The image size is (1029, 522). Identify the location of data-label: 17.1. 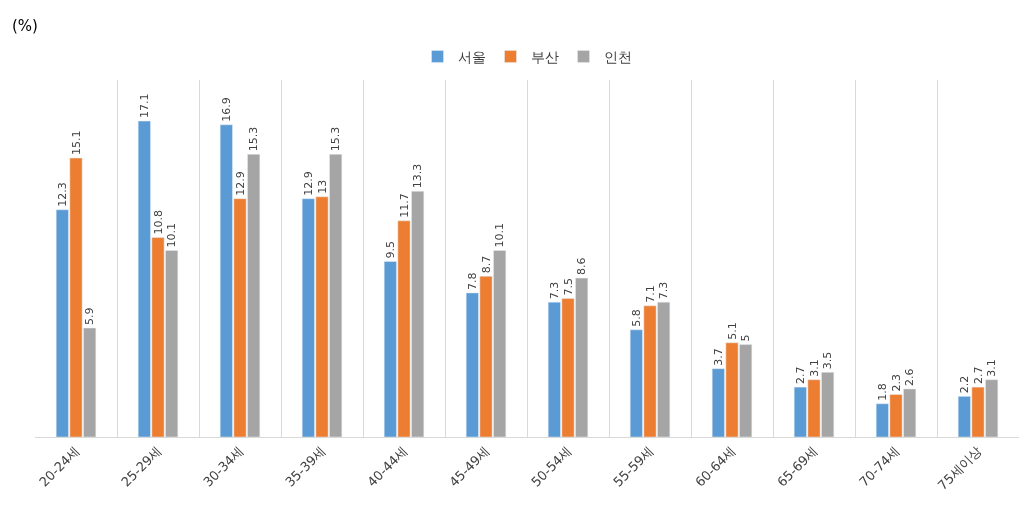
(144, 106).